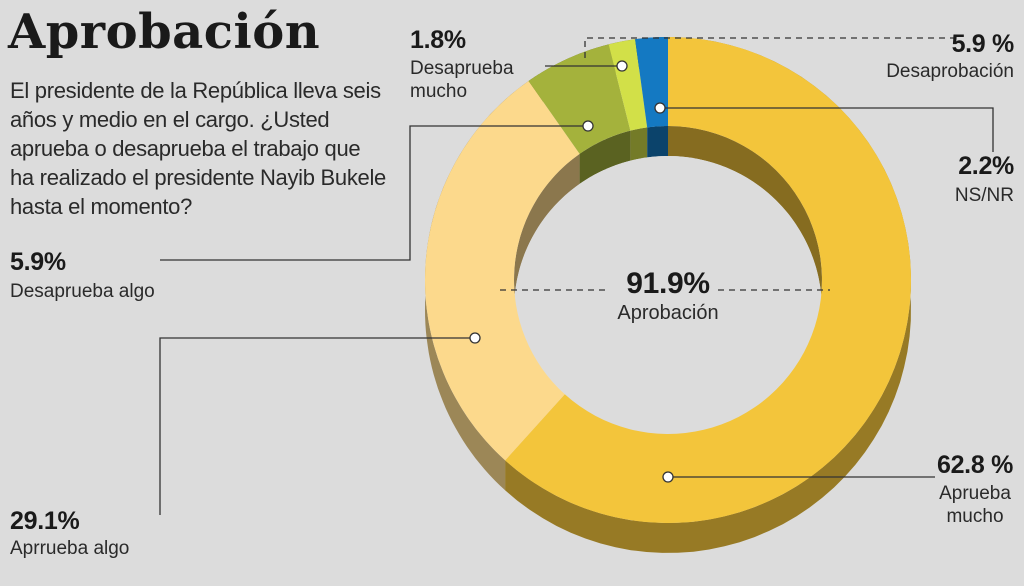 The width and height of the screenshot is (1024, 586). Describe the element at coordinates (668, 283) in the screenshot. I see `center-value: 91.9%` at that location.